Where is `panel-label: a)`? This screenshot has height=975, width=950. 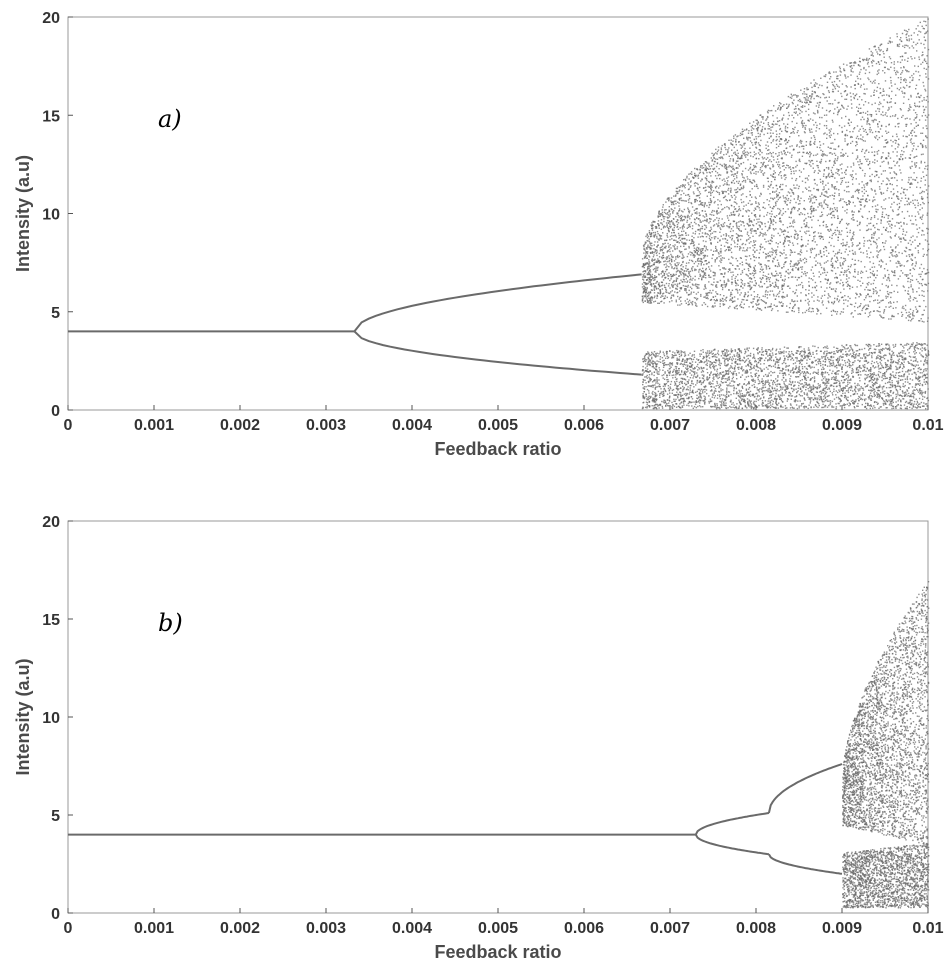
panel-label: a) is located at coordinates (170, 119).